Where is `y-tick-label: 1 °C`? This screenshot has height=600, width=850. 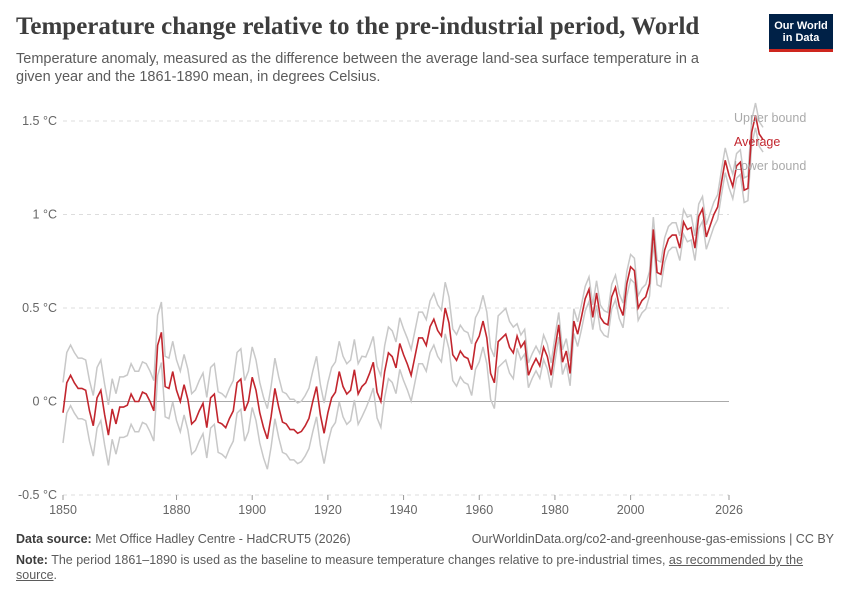 y-tick-label: 1 °C is located at coordinates (45, 215).